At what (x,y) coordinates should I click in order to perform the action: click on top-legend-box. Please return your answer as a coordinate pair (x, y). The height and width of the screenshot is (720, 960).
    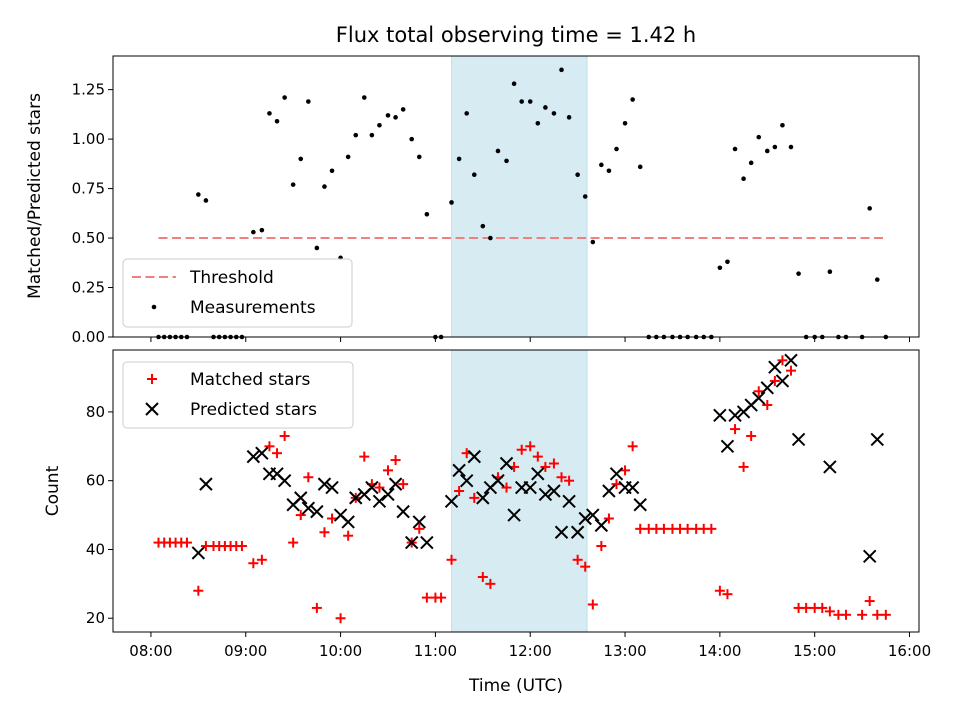
    Looking at the image, I should click on (237, 293).